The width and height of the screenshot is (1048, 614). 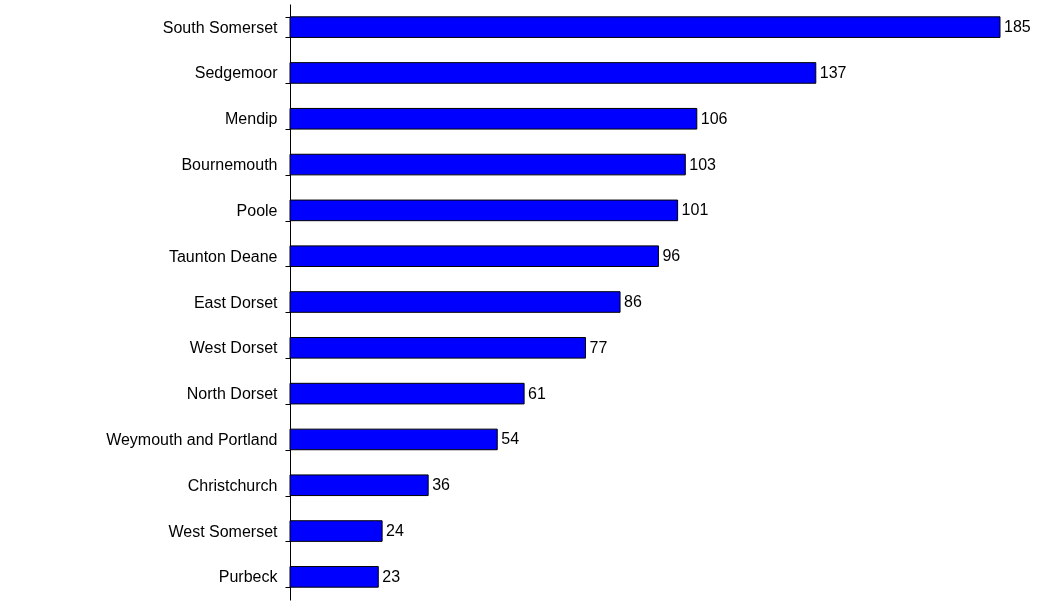 I want to click on y-tick-label: Christchurch, so click(x=232, y=485).